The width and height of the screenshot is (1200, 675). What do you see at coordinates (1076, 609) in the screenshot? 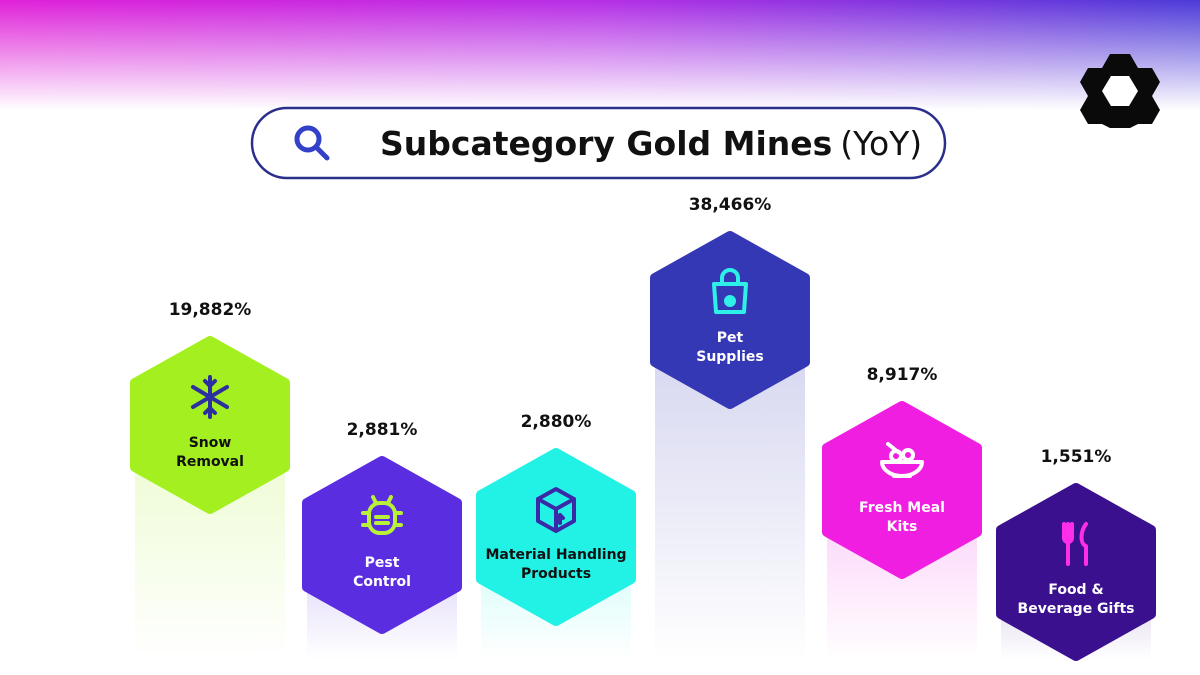
I see `item-label: Beverage Gifts` at bounding box center [1076, 609].